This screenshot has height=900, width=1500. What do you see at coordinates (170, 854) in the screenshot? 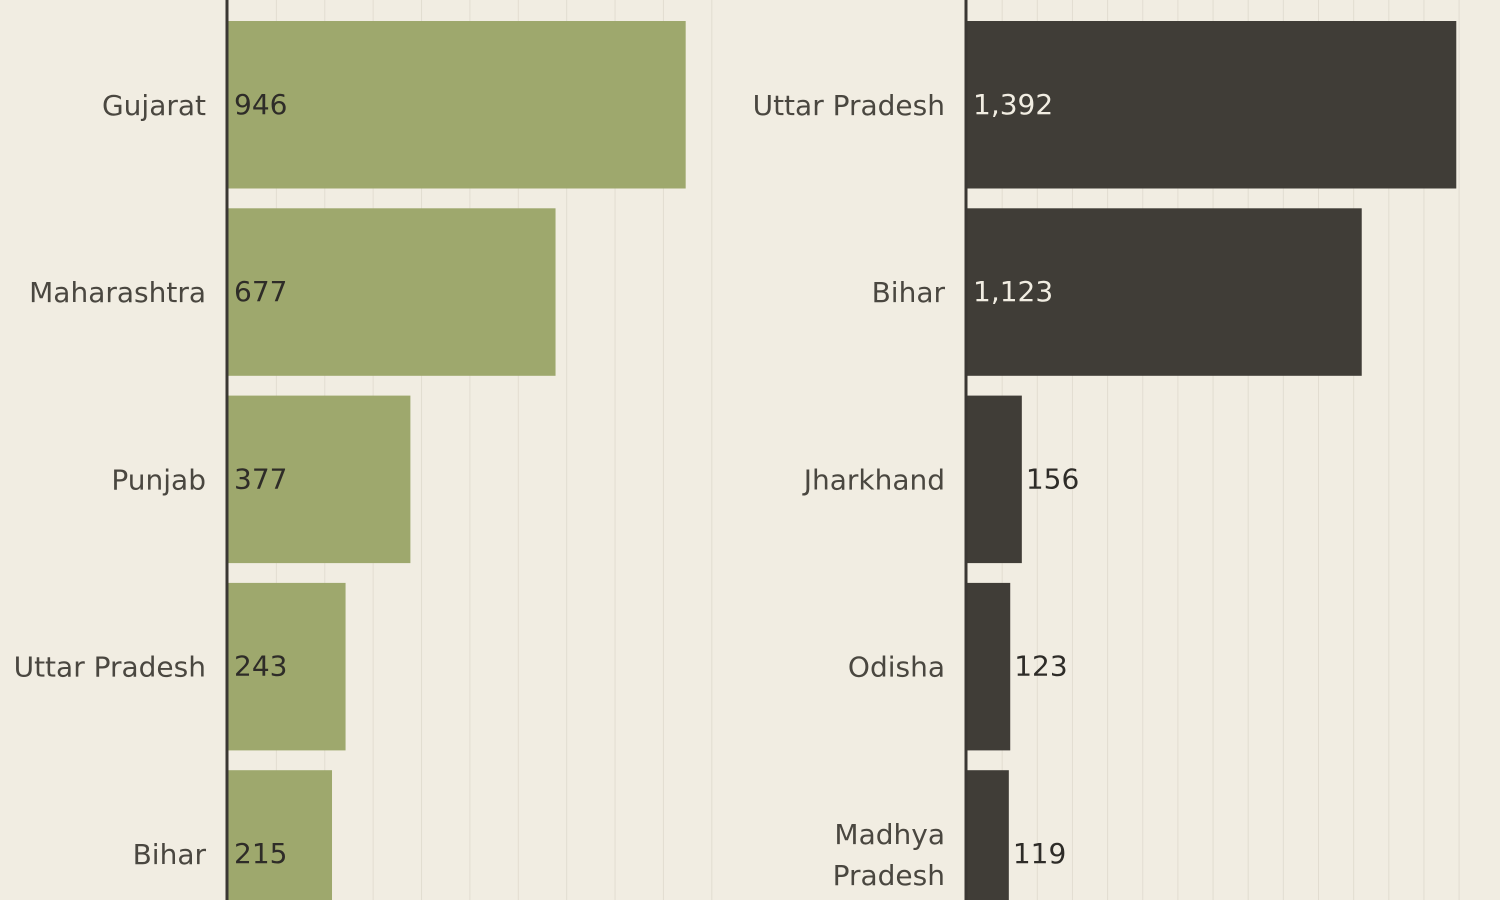
I see `left-category-label: Bihar` at bounding box center [170, 854].